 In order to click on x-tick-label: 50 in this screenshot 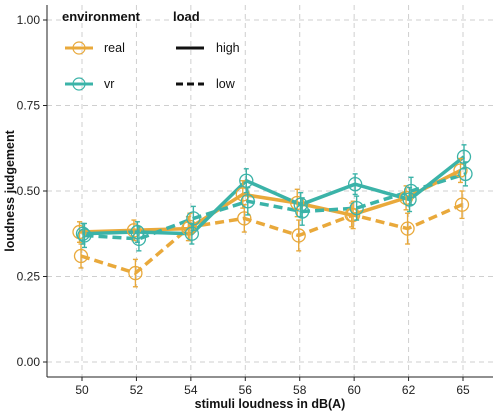, I will do `click(82, 390)`.